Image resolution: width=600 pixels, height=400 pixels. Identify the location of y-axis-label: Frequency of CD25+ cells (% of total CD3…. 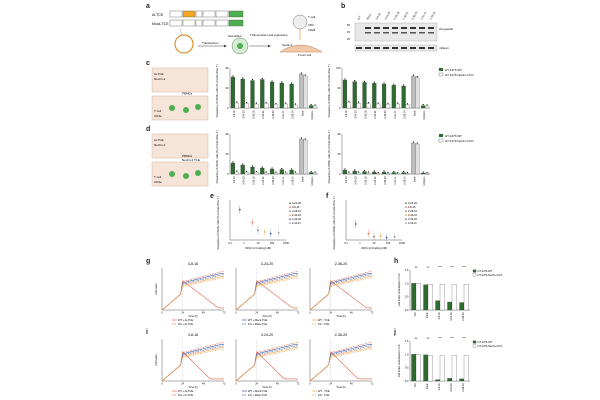
(218, 222).